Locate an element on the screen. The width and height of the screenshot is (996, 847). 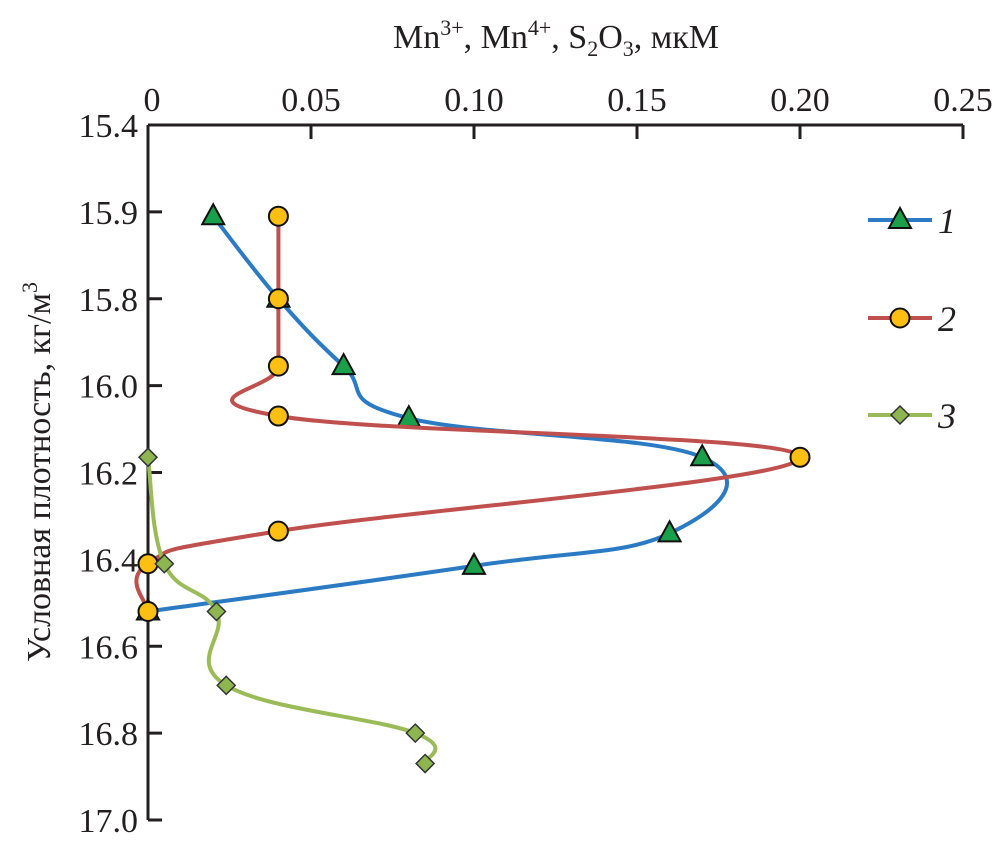
y-tick-label: 15.8 is located at coordinates (109, 300).